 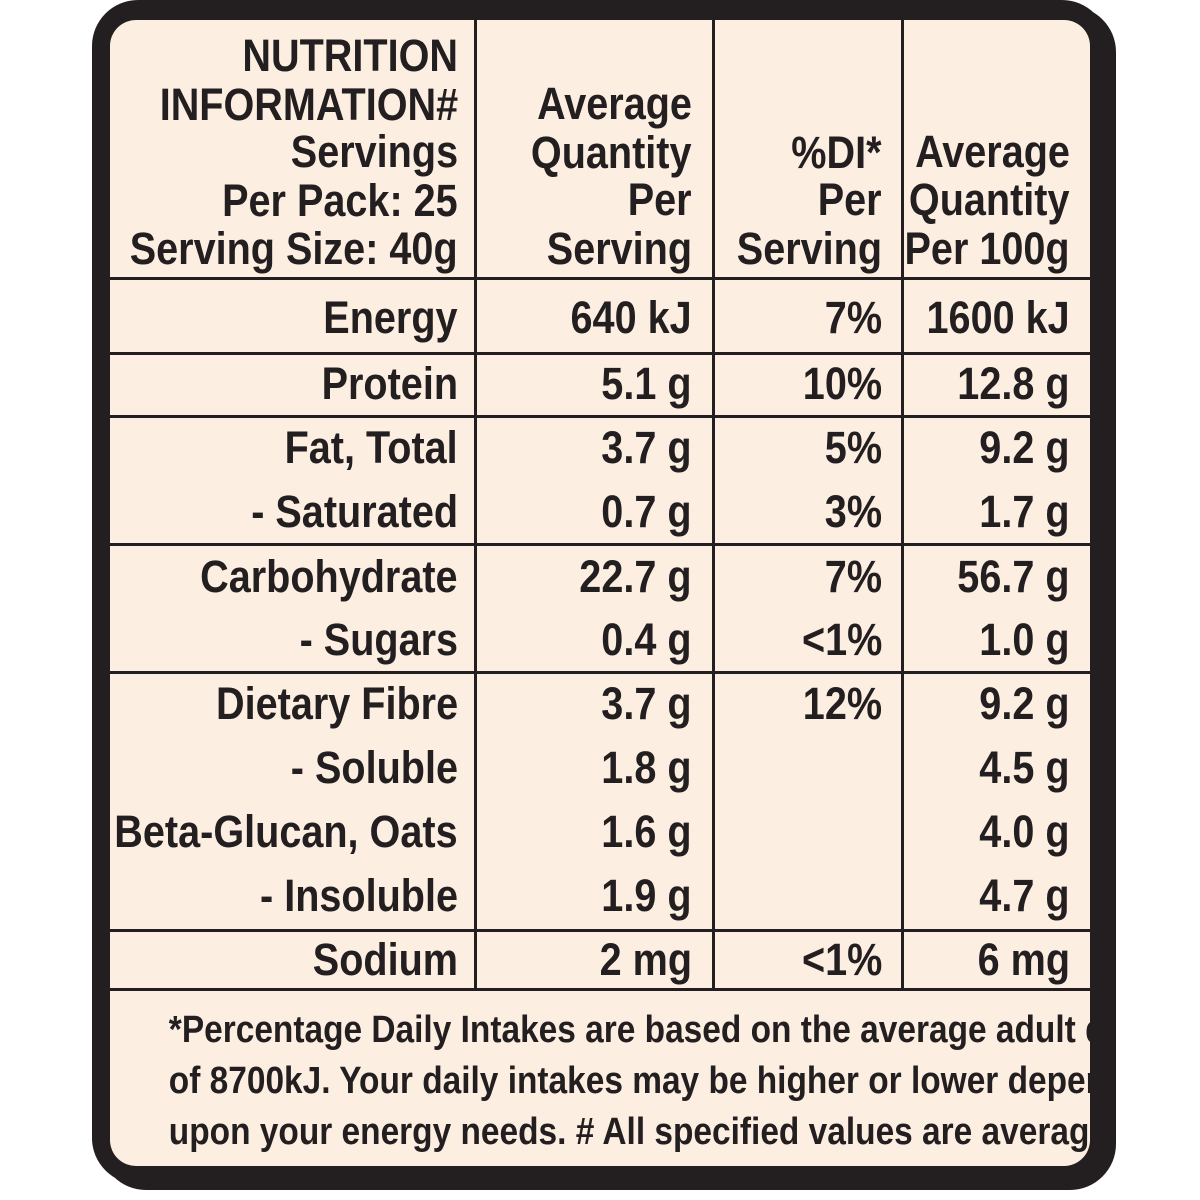 What do you see at coordinates (1024, 831) in the screenshot?
I see `per-100g-value: 4.0 g` at bounding box center [1024, 831].